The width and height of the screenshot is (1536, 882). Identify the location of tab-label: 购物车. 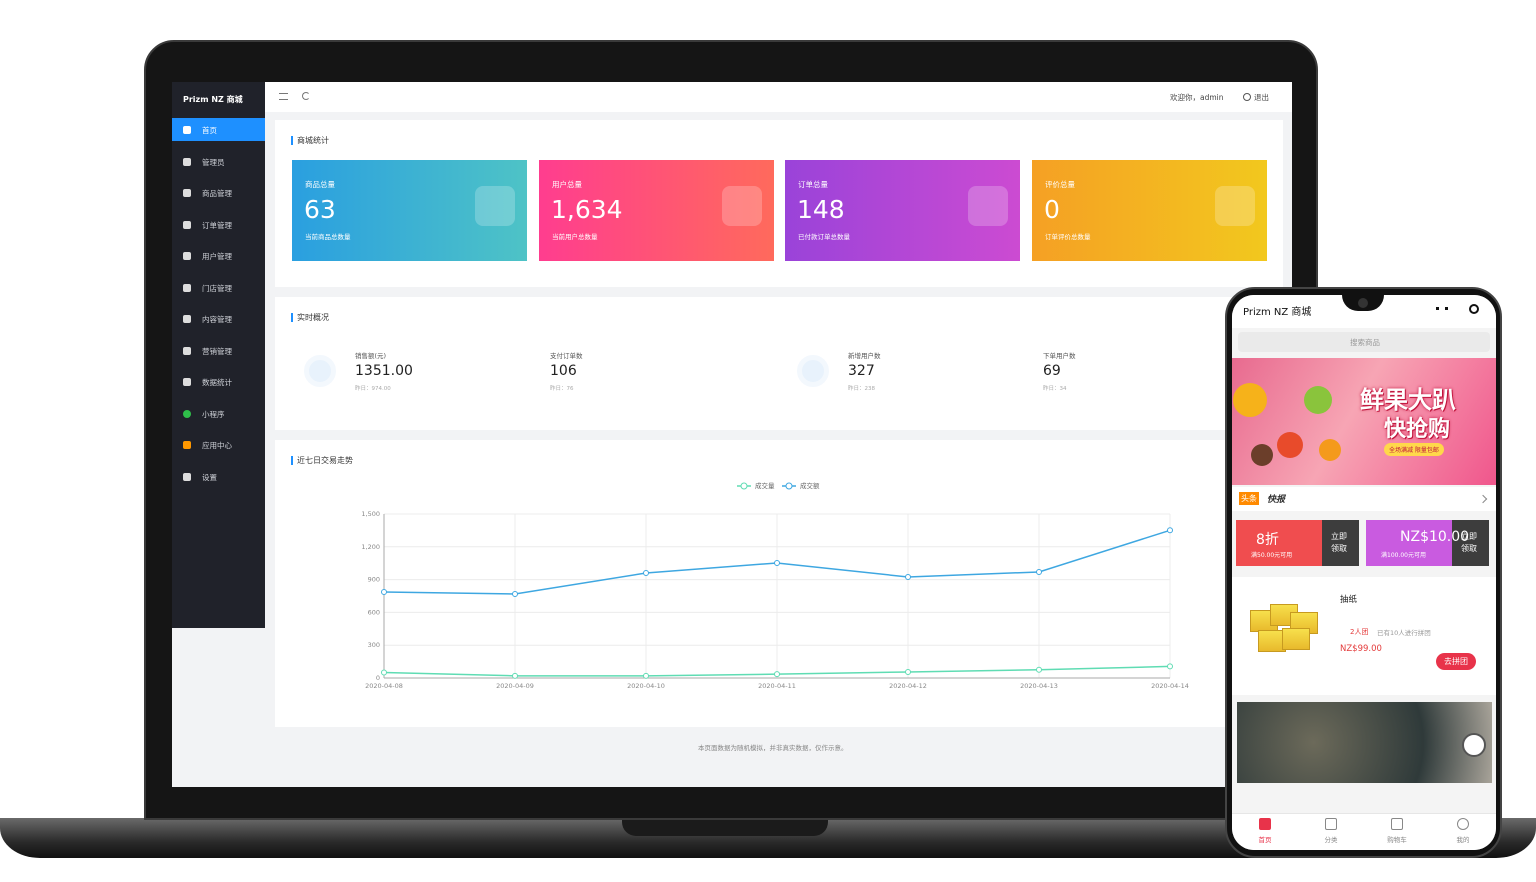
(1397, 840).